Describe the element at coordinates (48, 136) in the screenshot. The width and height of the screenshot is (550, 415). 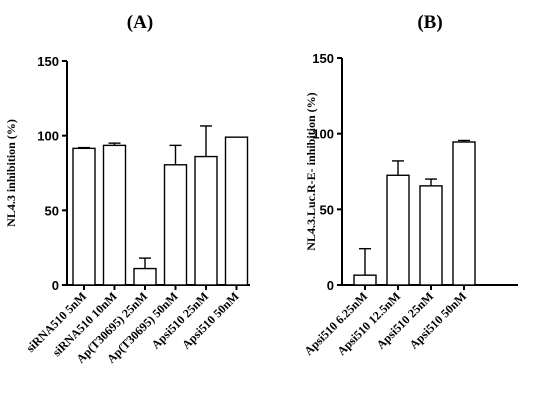
I see `panel-a-y-tick-label: 100` at that location.